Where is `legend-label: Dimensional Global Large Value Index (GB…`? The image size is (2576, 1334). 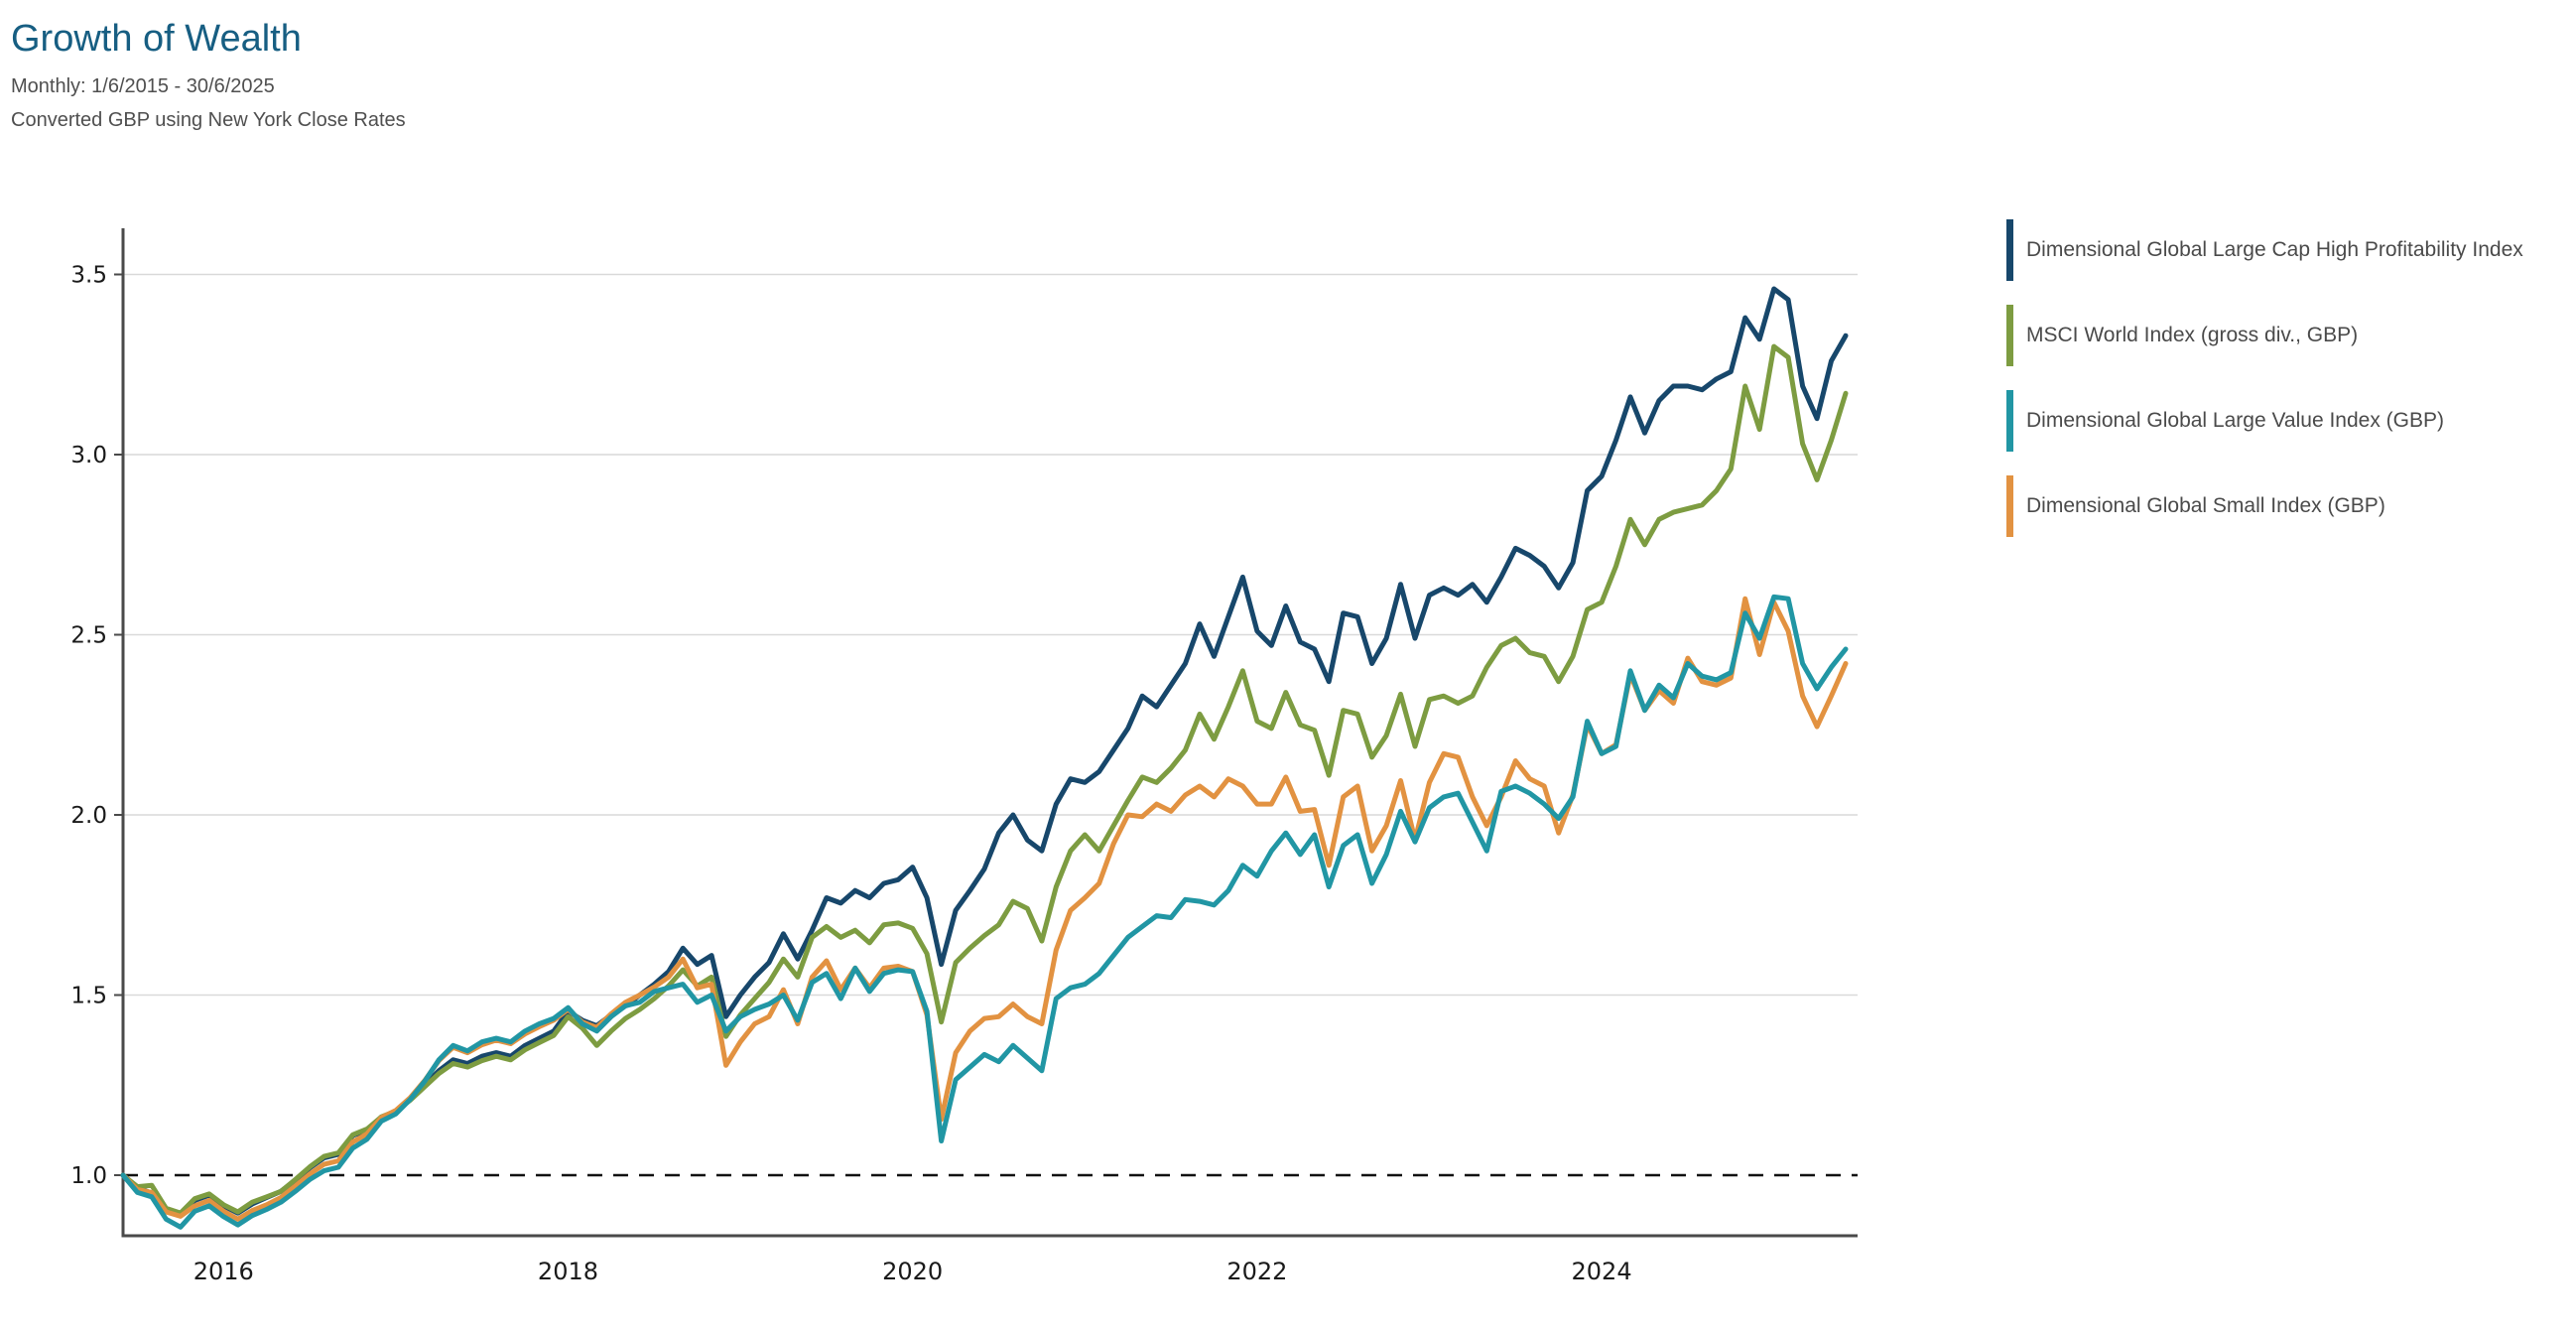 legend-label: Dimensional Global Large Value Index (GB… is located at coordinates (2235, 420).